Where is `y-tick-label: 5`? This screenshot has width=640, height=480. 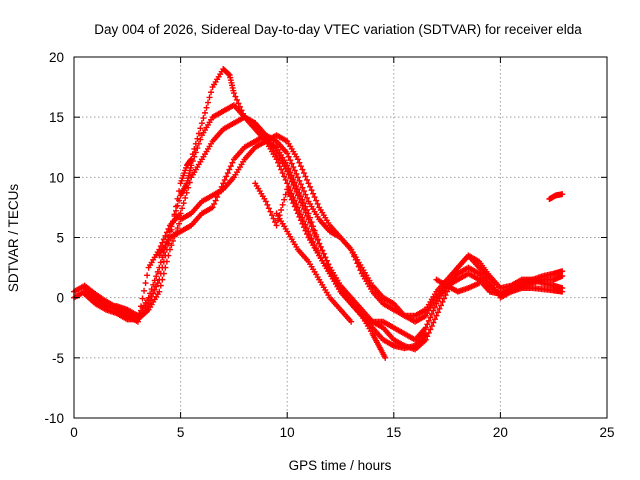
y-tick-label: 5 is located at coordinates (60, 238).